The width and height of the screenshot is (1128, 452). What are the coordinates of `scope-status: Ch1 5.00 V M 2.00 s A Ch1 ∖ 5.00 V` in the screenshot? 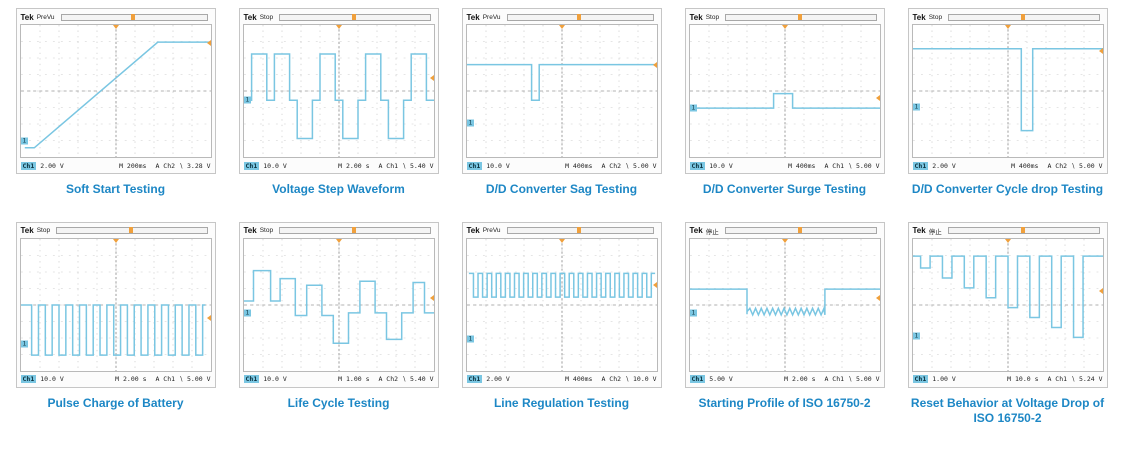 It's located at (785, 379).